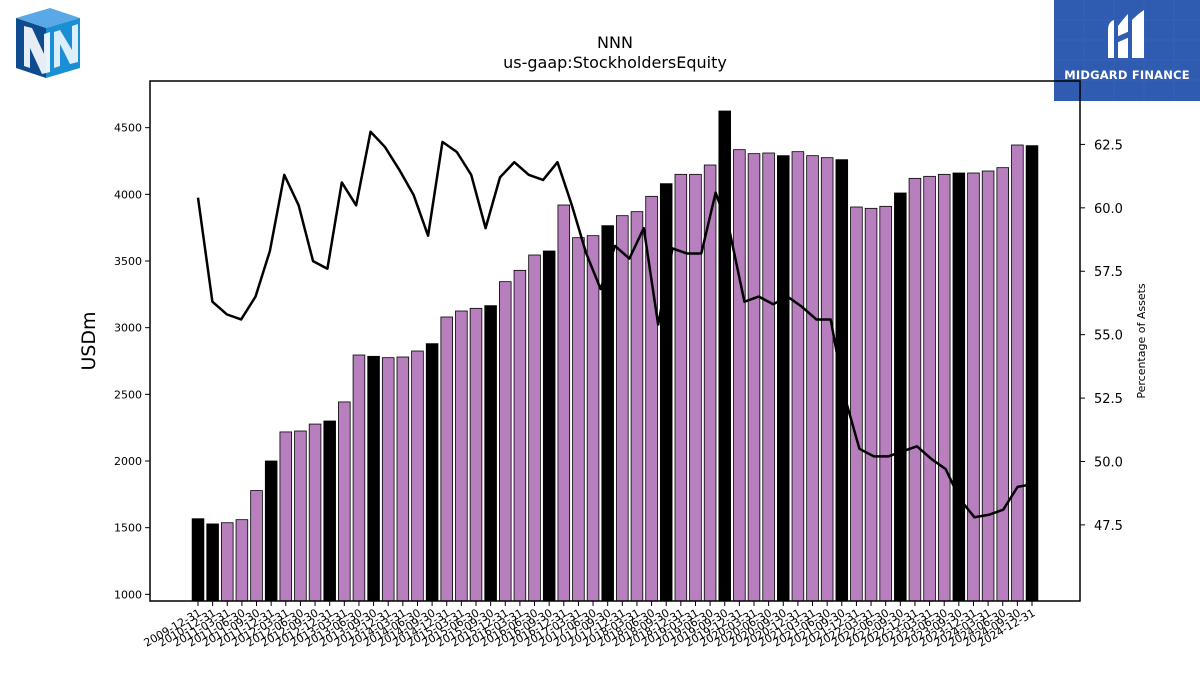  What do you see at coordinates (1108, 526) in the screenshot?
I see `y2-tick-label: 47.5` at bounding box center [1108, 526].